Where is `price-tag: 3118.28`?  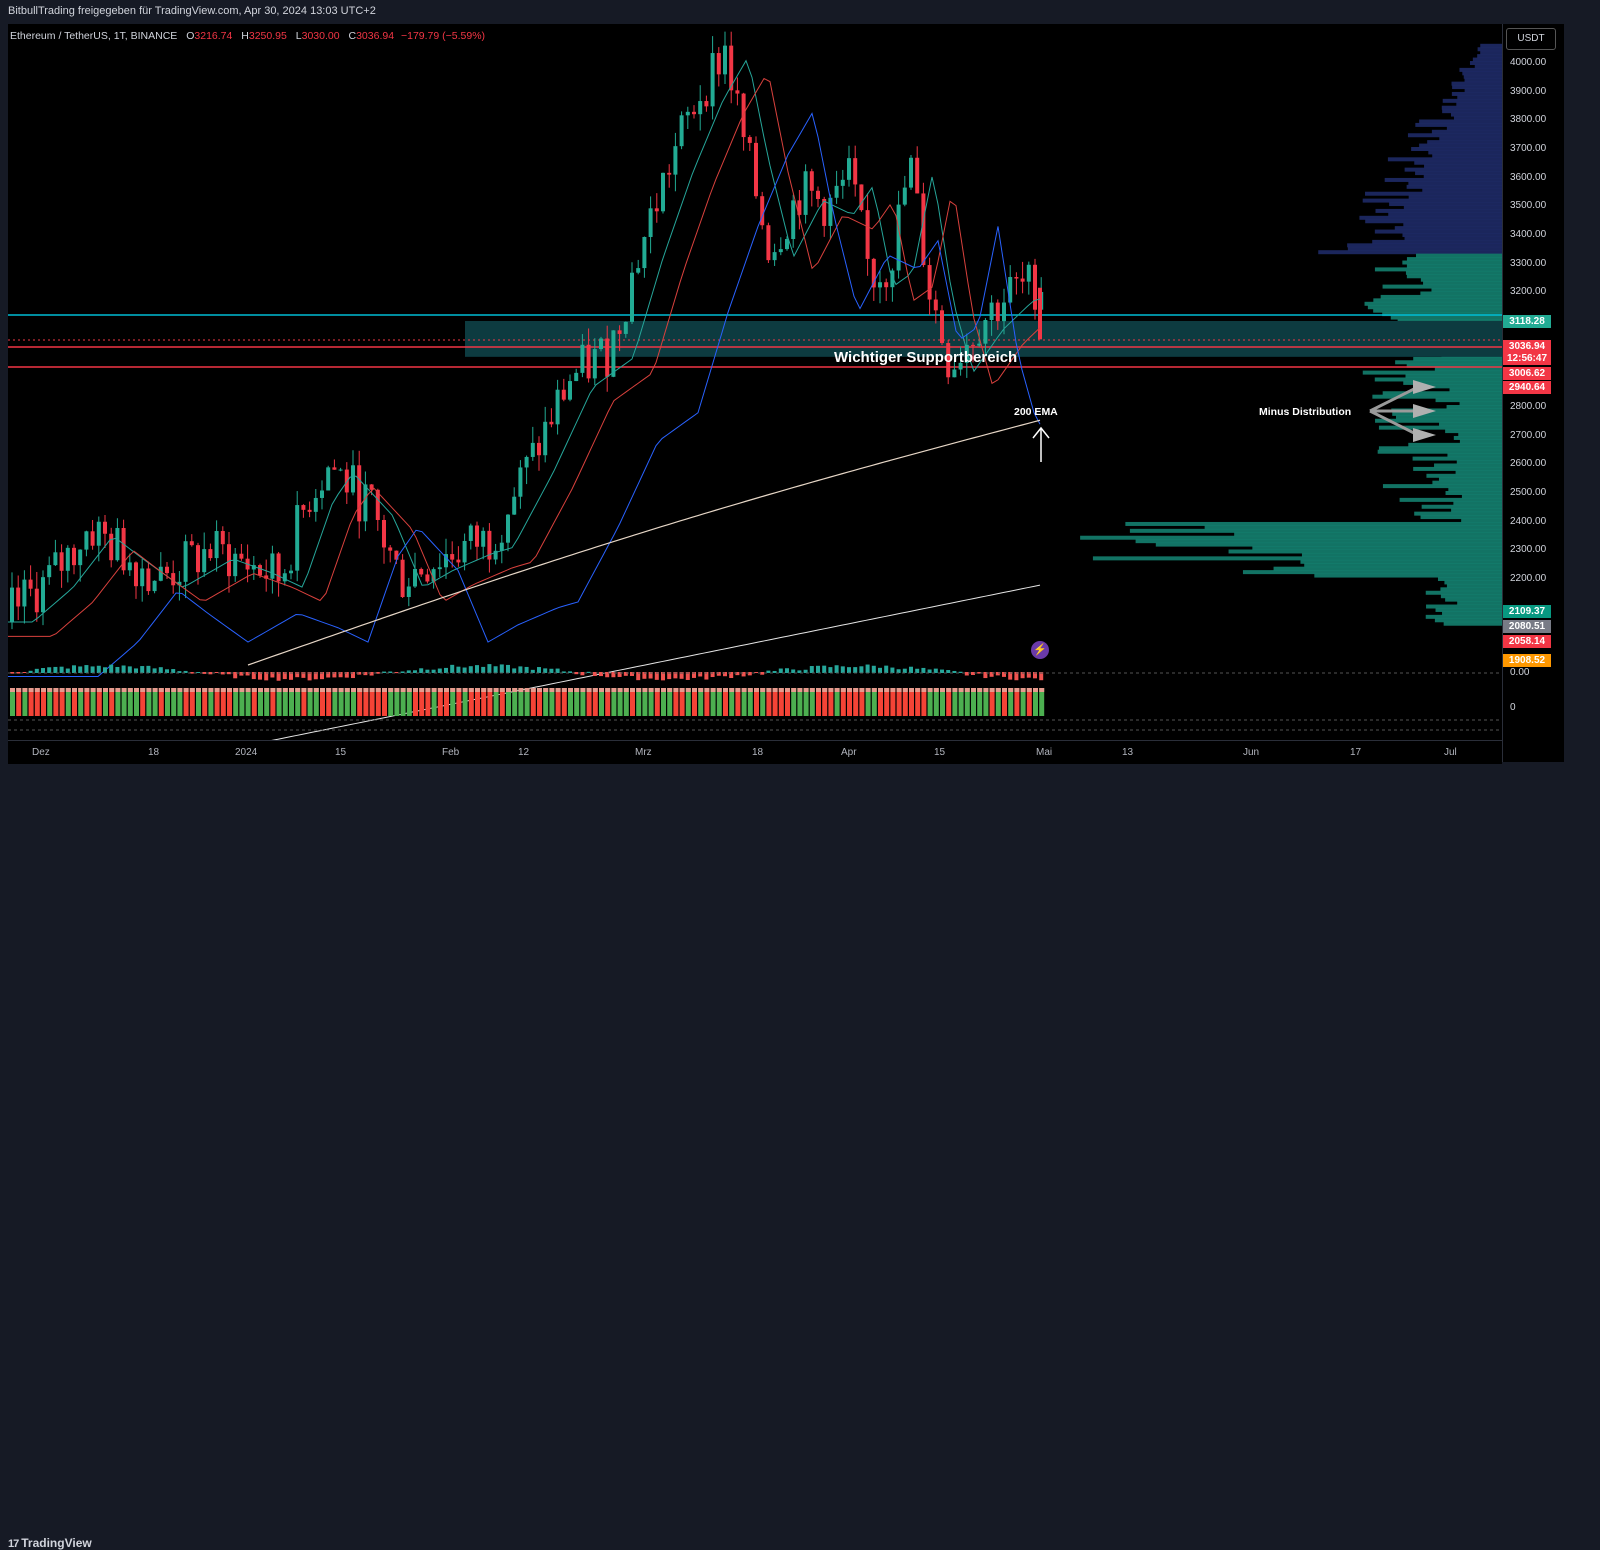 price-tag: 3118.28 is located at coordinates (1527, 321).